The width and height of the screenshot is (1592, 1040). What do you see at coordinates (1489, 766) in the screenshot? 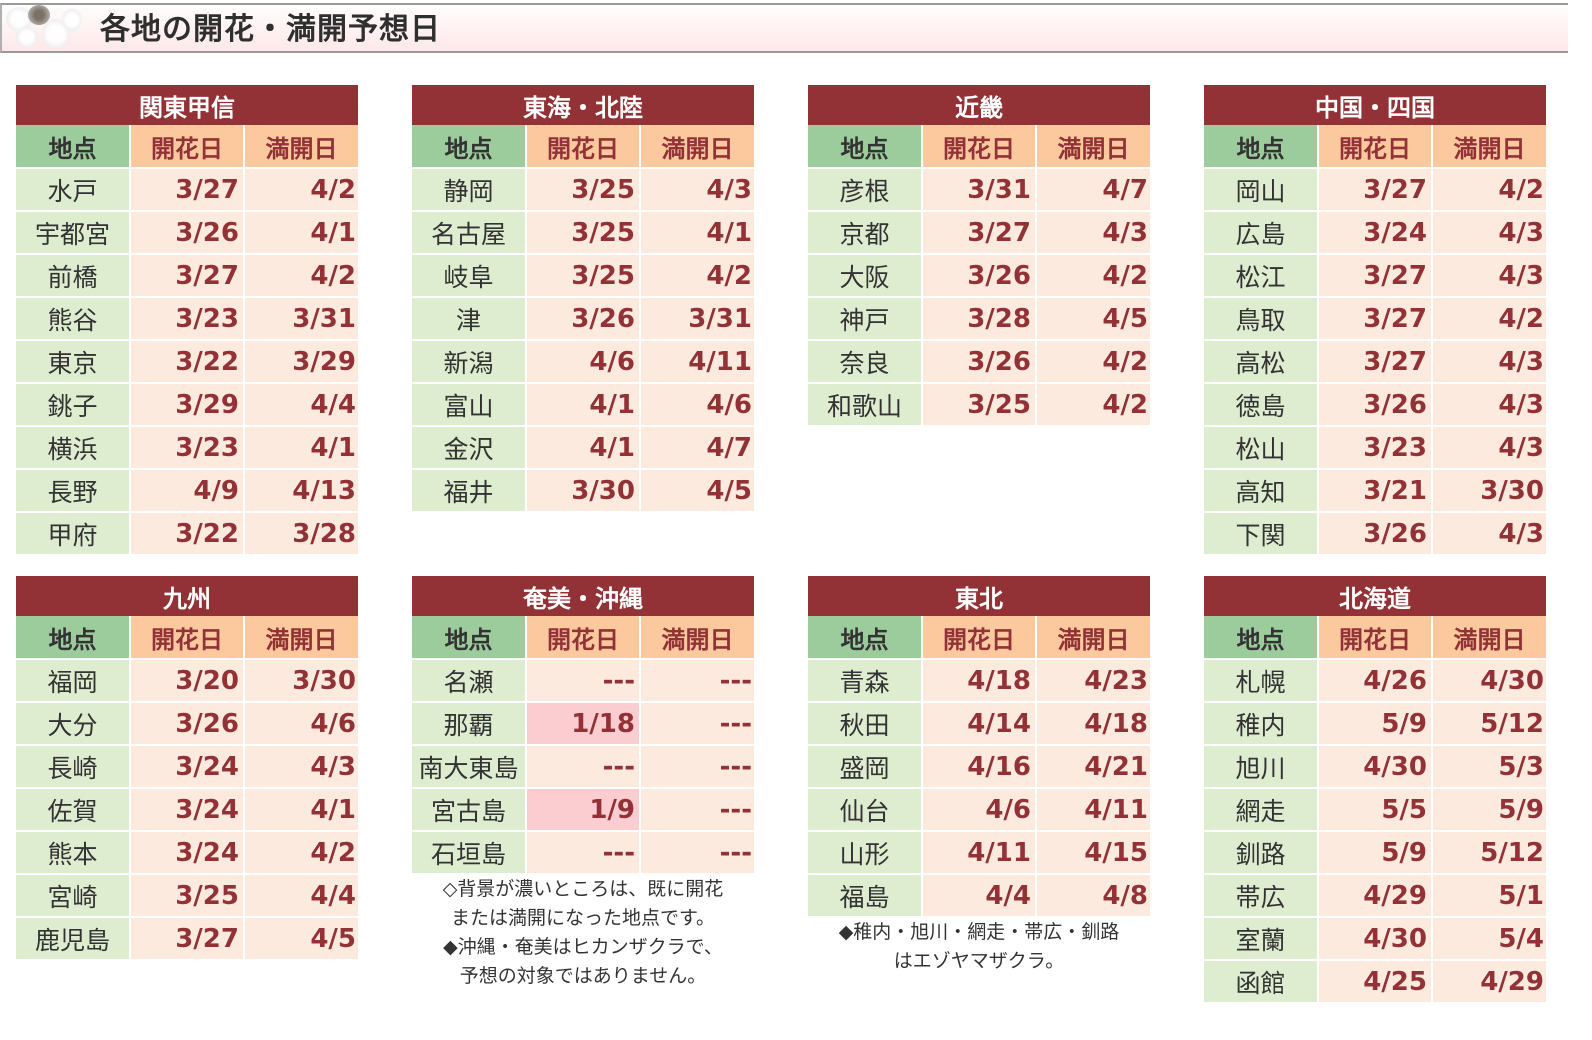
I see `full-bloom-date: 5/3` at bounding box center [1489, 766].